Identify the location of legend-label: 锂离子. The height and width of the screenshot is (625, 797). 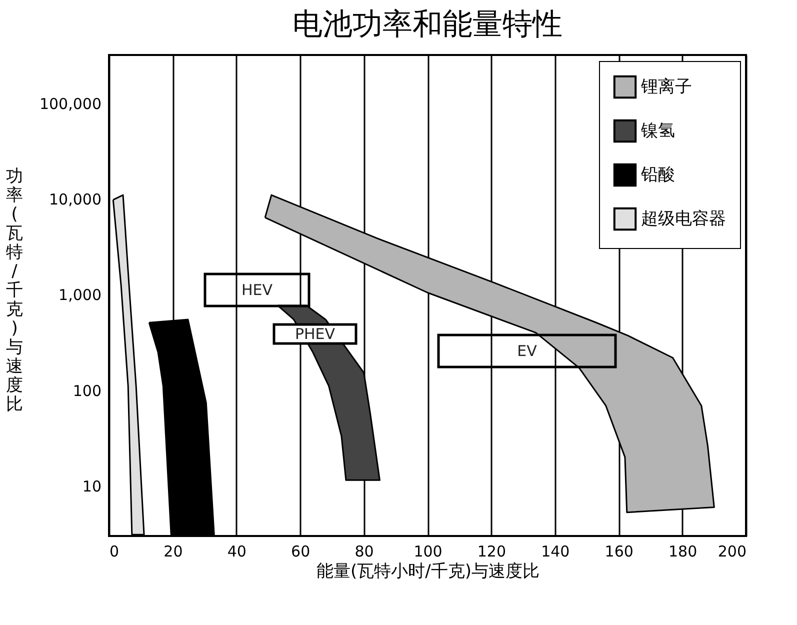
(666, 87).